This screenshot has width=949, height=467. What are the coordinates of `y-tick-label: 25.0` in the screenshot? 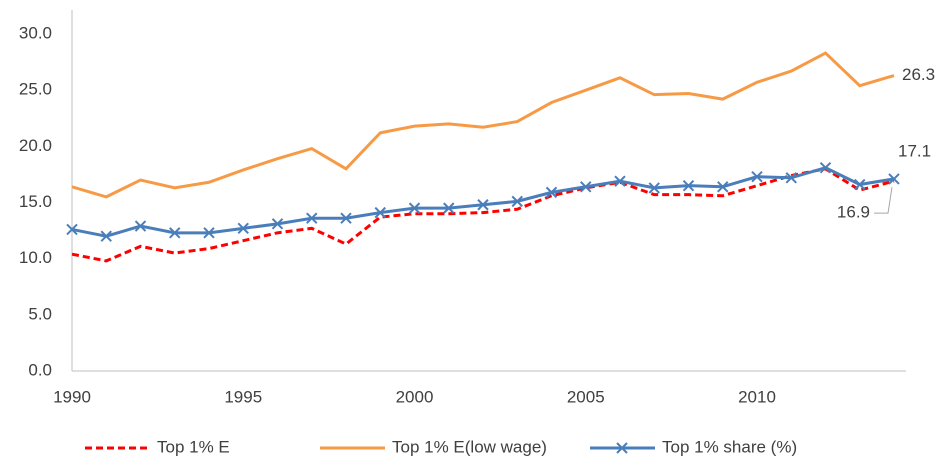 It's located at (35, 89).